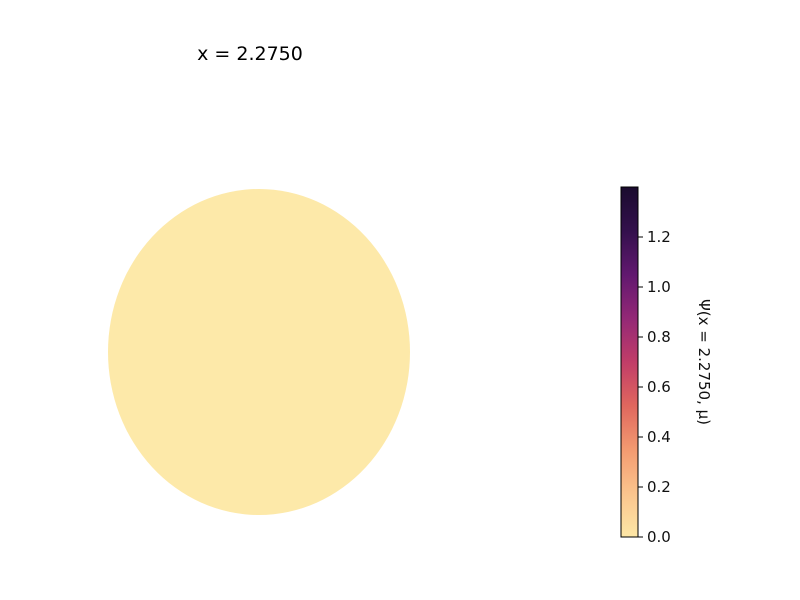 This screenshot has width=800, height=600. Describe the element at coordinates (659, 387) in the screenshot. I see `colorbar-tick-label: 0.6` at that location.